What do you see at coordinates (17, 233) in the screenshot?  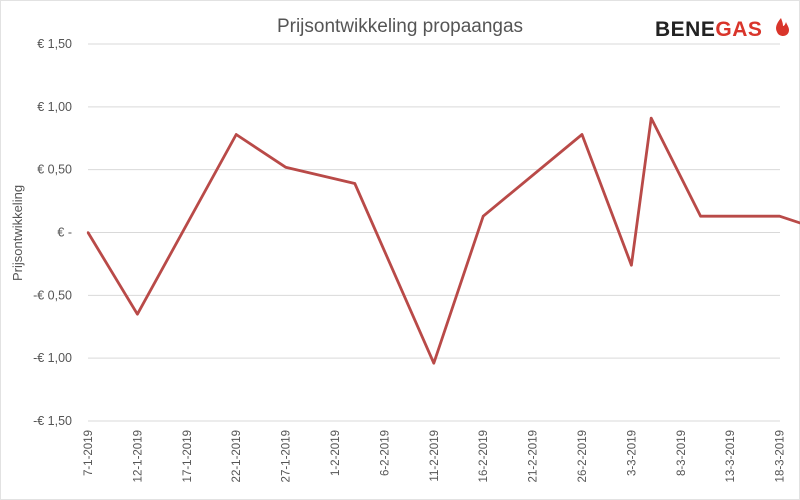 I see `y-axis-label: Prijsontwikkeling` at bounding box center [17, 233].